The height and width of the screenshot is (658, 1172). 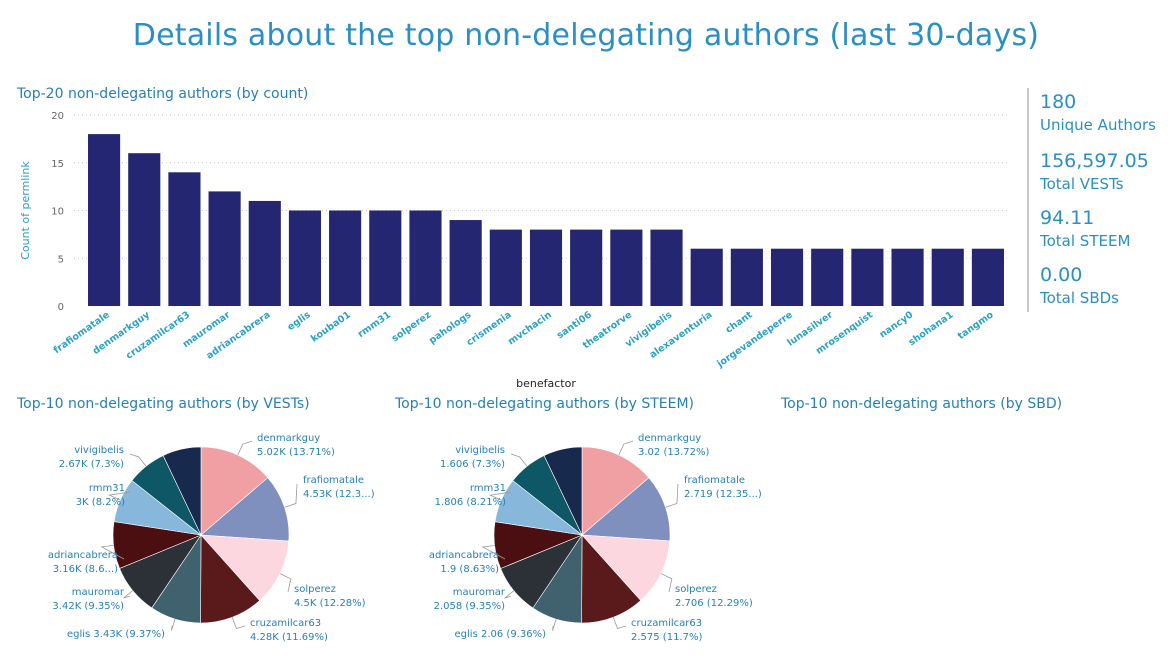 What do you see at coordinates (163, 94) in the screenshot?
I see `bar-chart-title: Top-20 non-delegating authors (by count)` at bounding box center [163, 94].